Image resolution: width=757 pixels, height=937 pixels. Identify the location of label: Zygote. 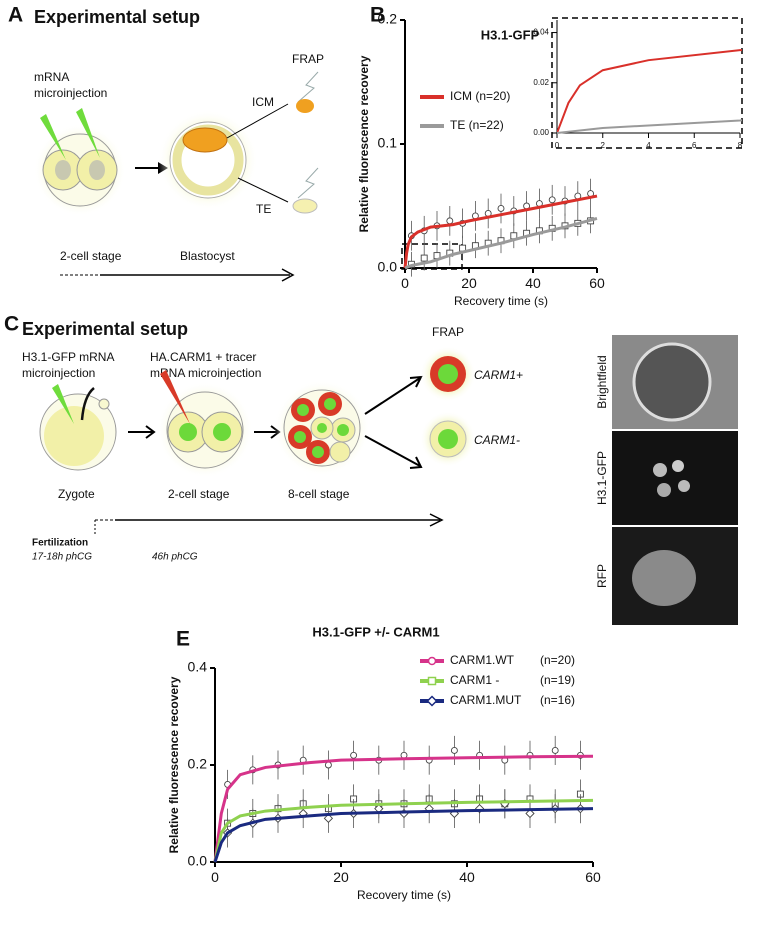
(76, 494).